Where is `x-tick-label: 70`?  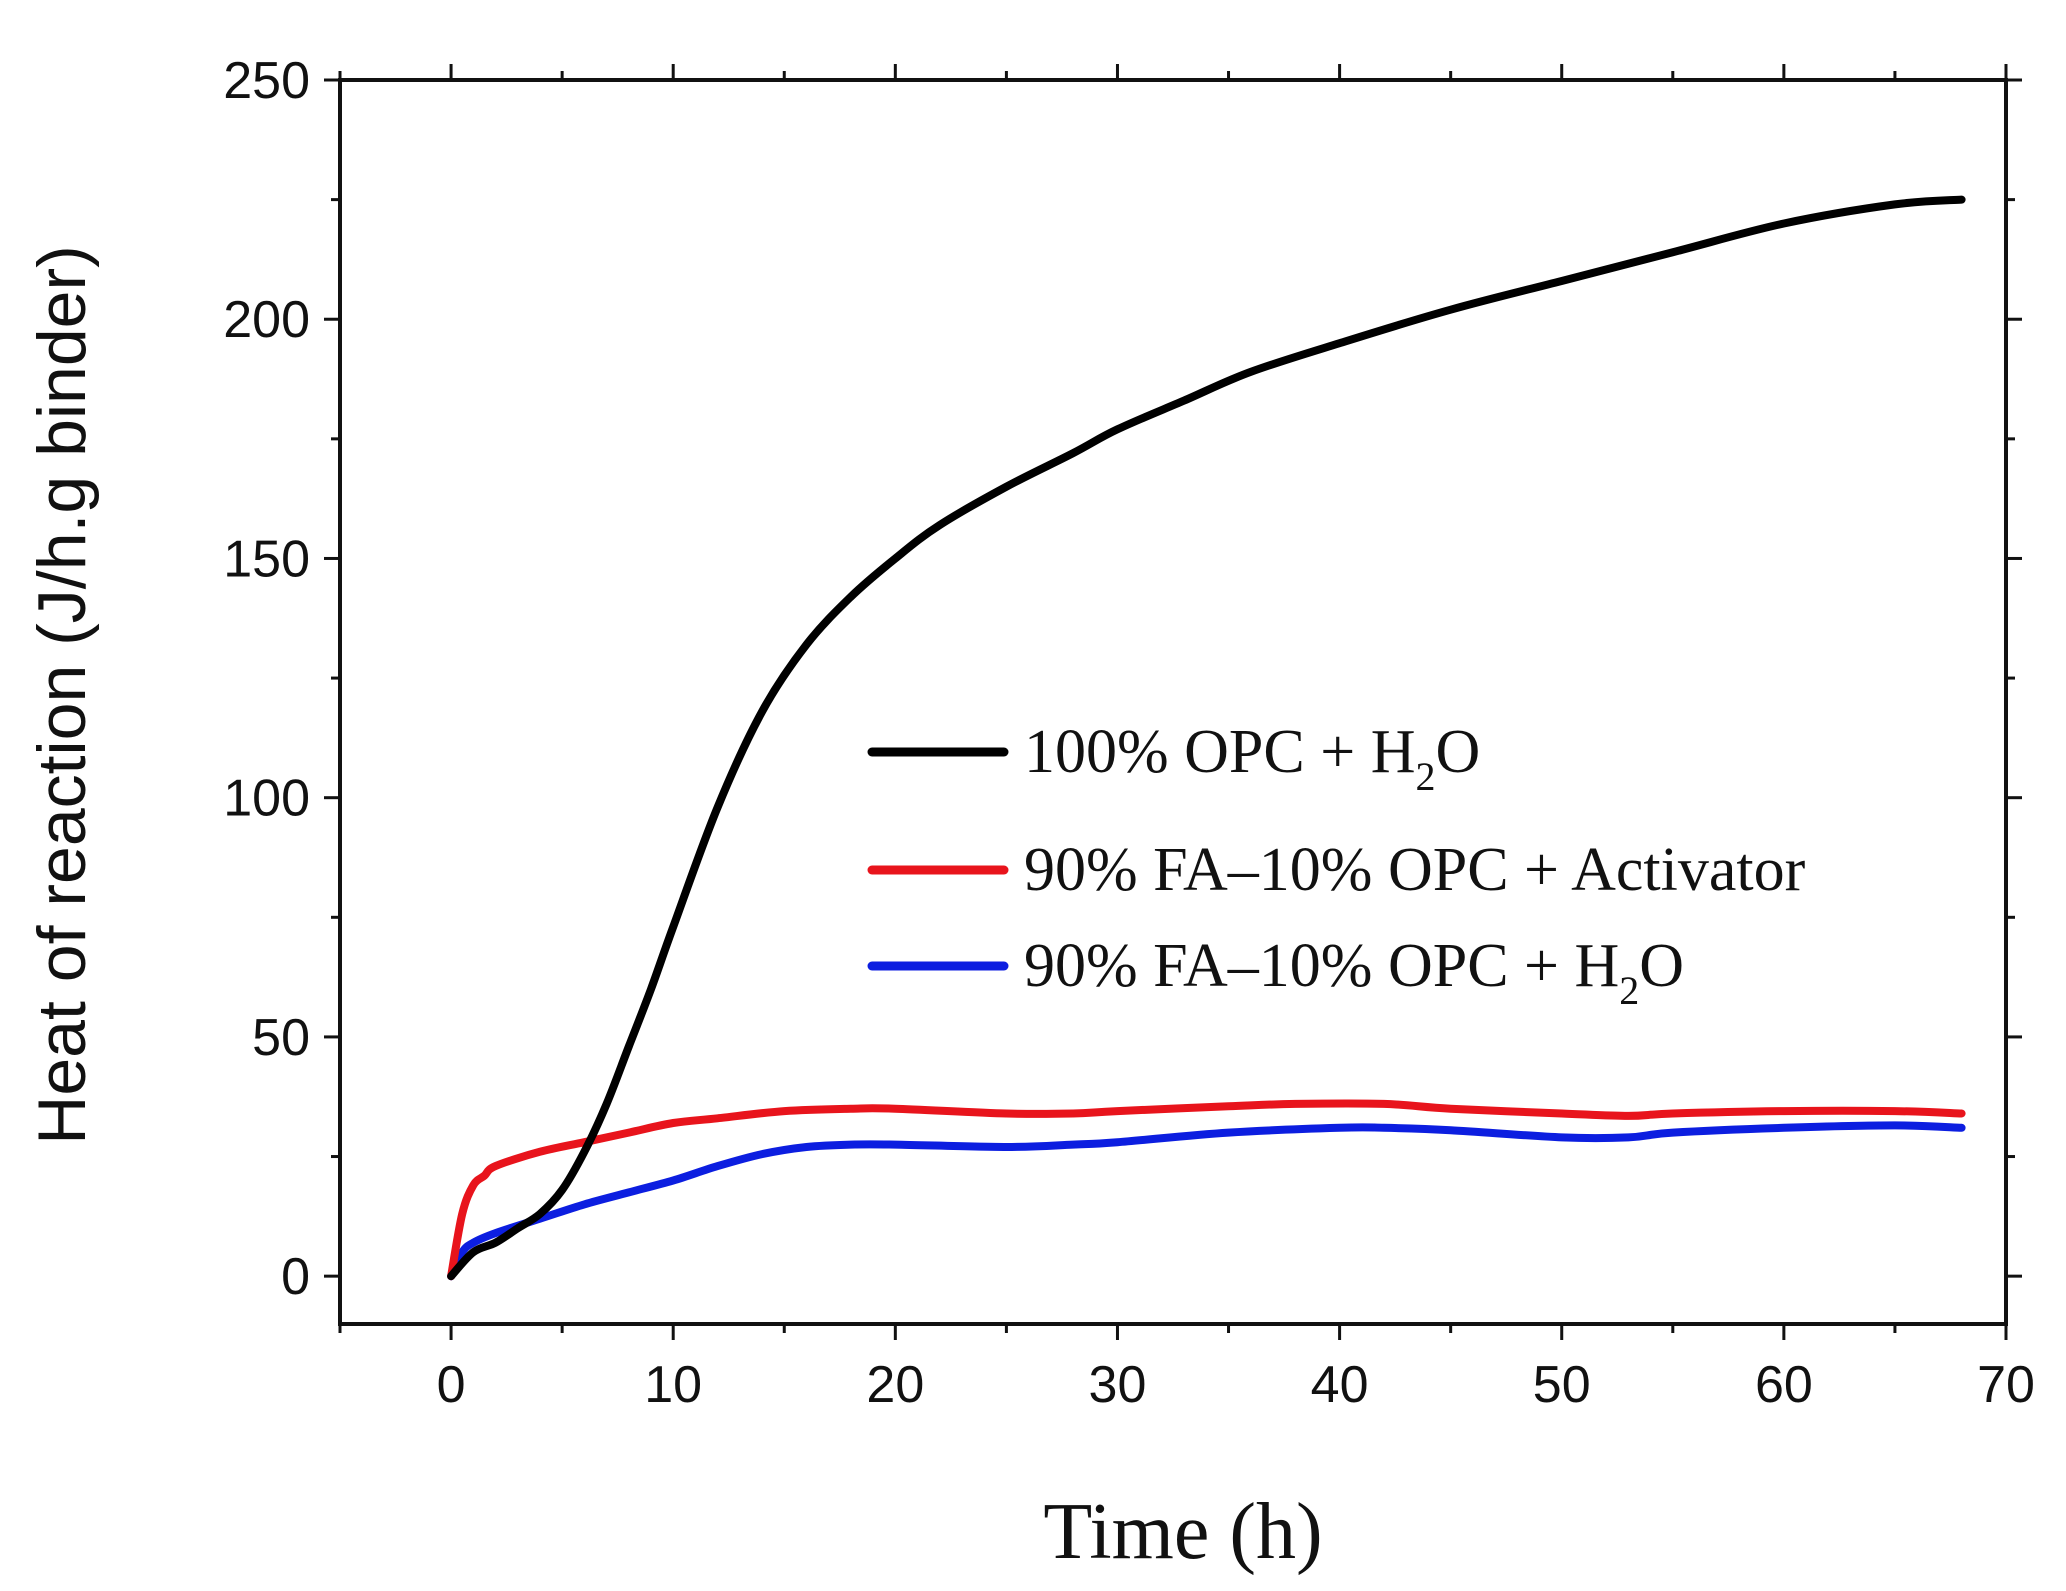
x-tick-label: 70 is located at coordinates (2006, 1385).